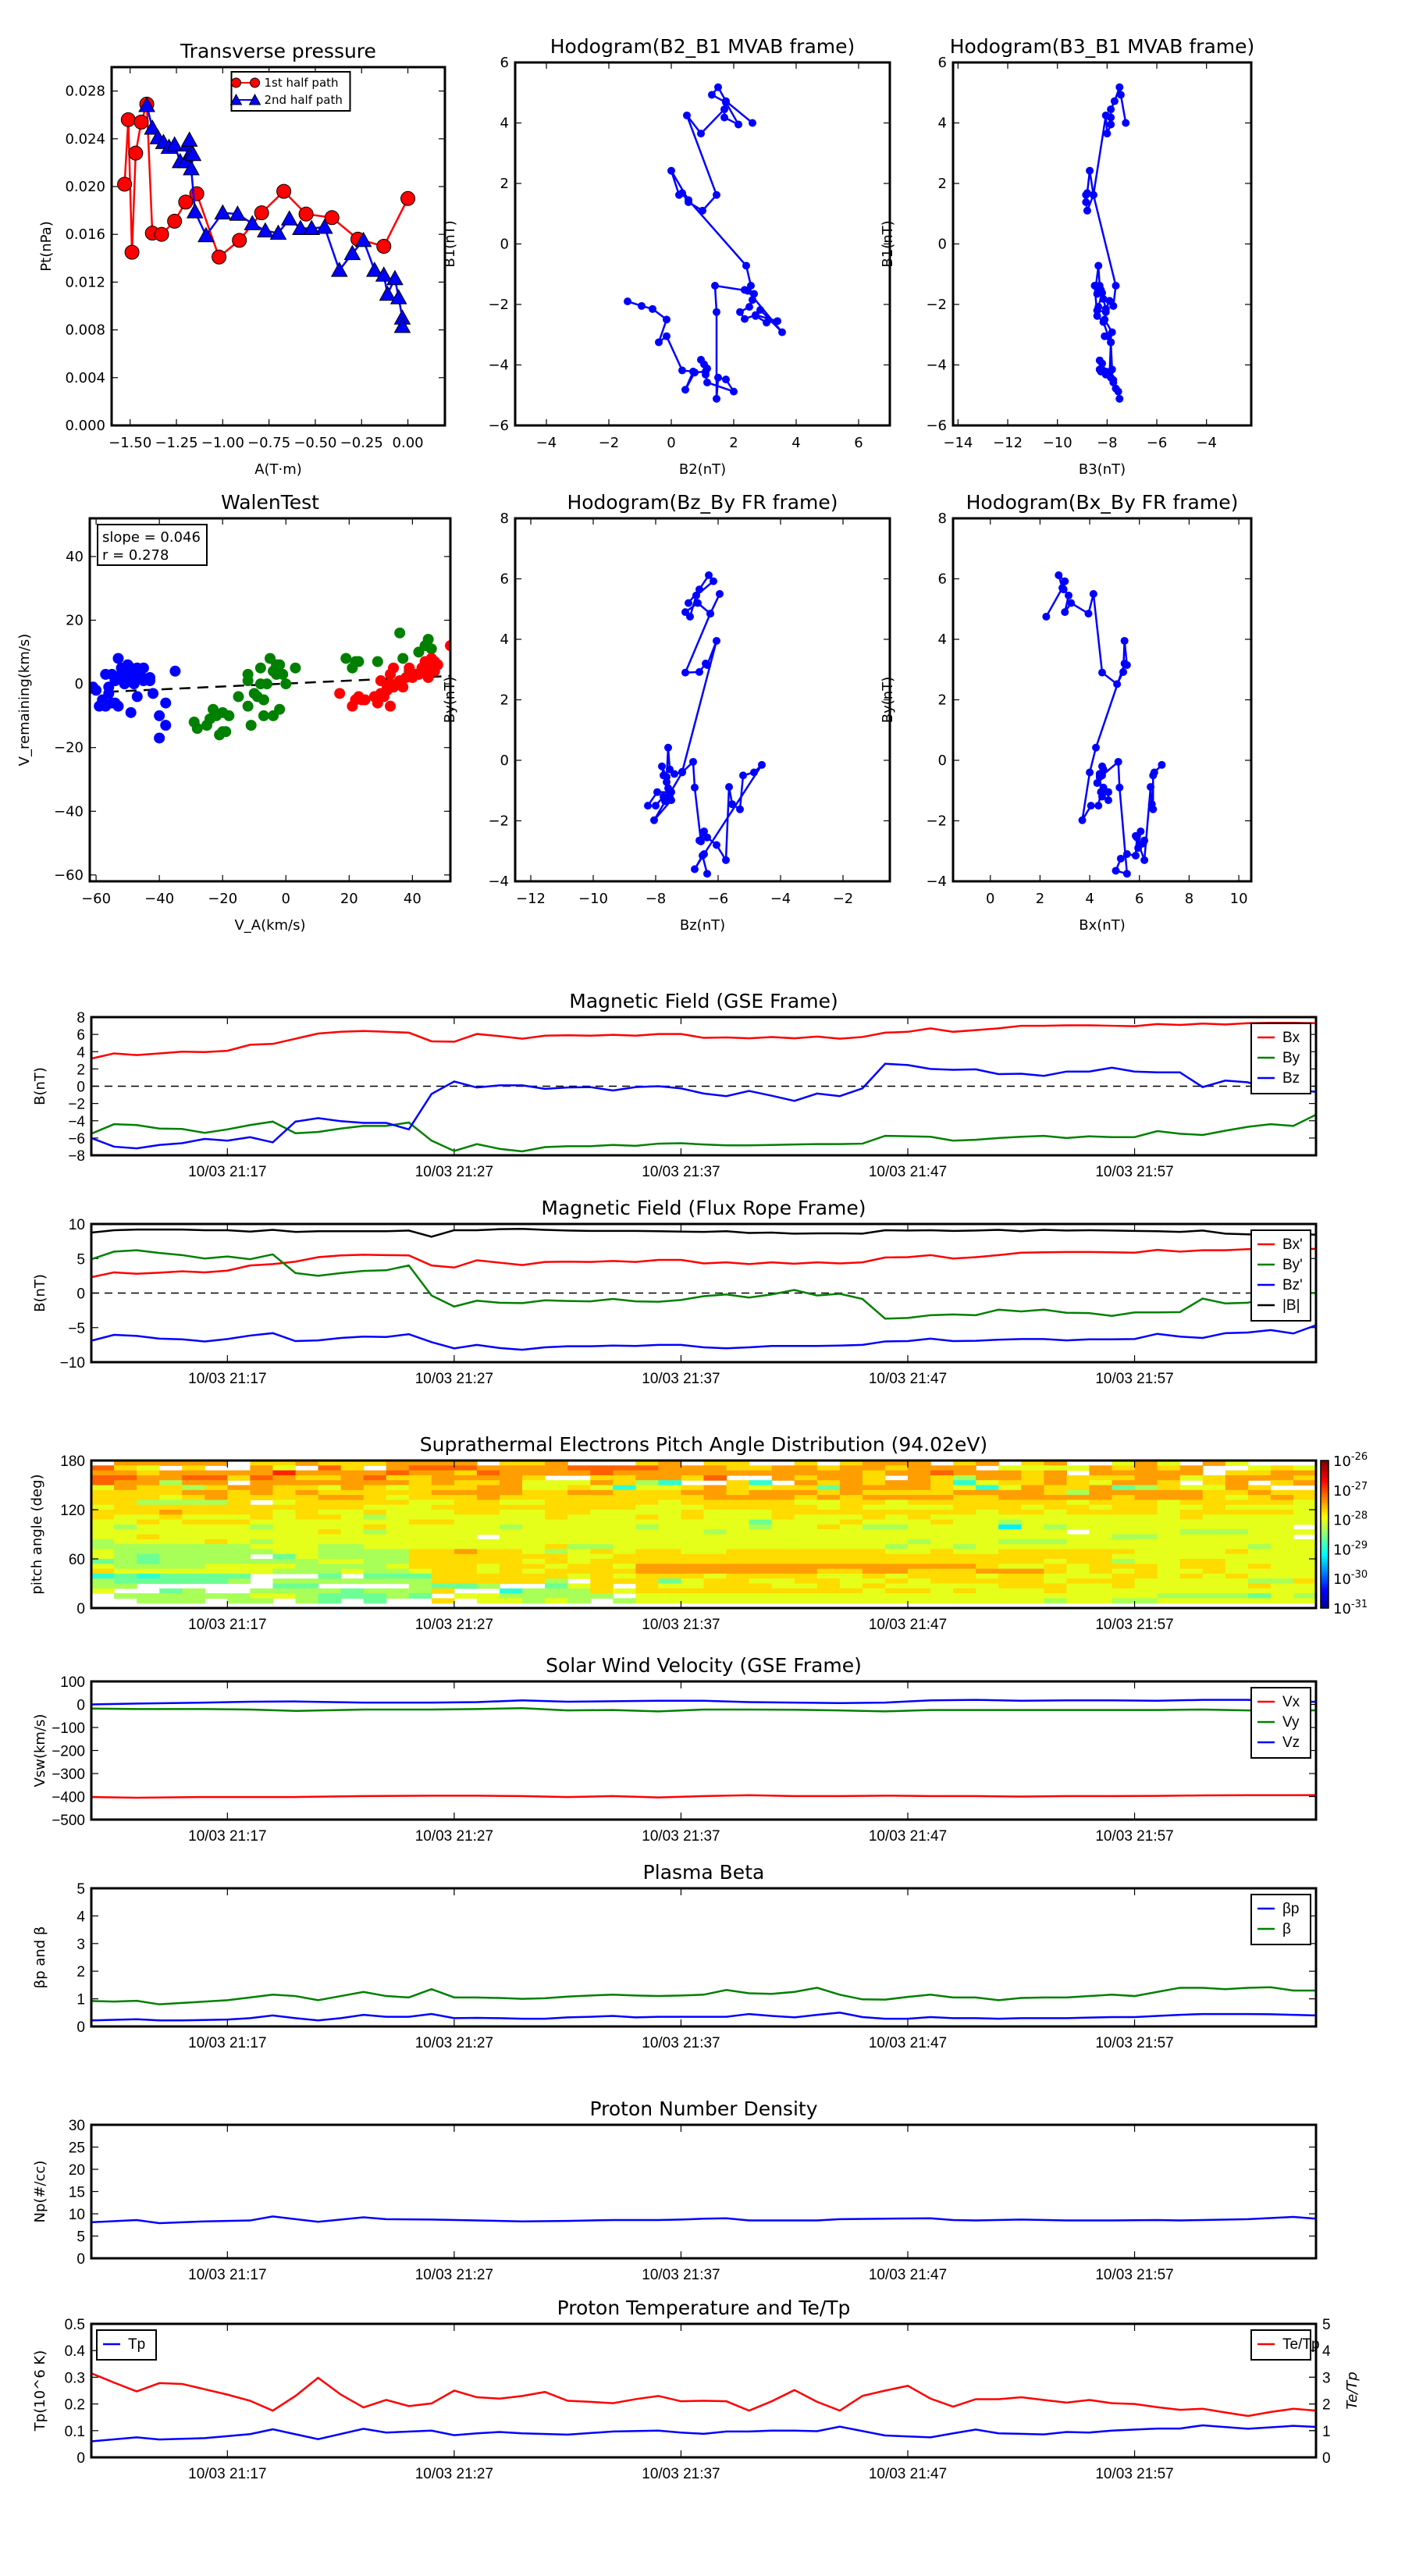 This screenshot has width=1405, height=2576. Describe the element at coordinates (593, 899) in the screenshot. I see `x-tick-label: −10` at that location.